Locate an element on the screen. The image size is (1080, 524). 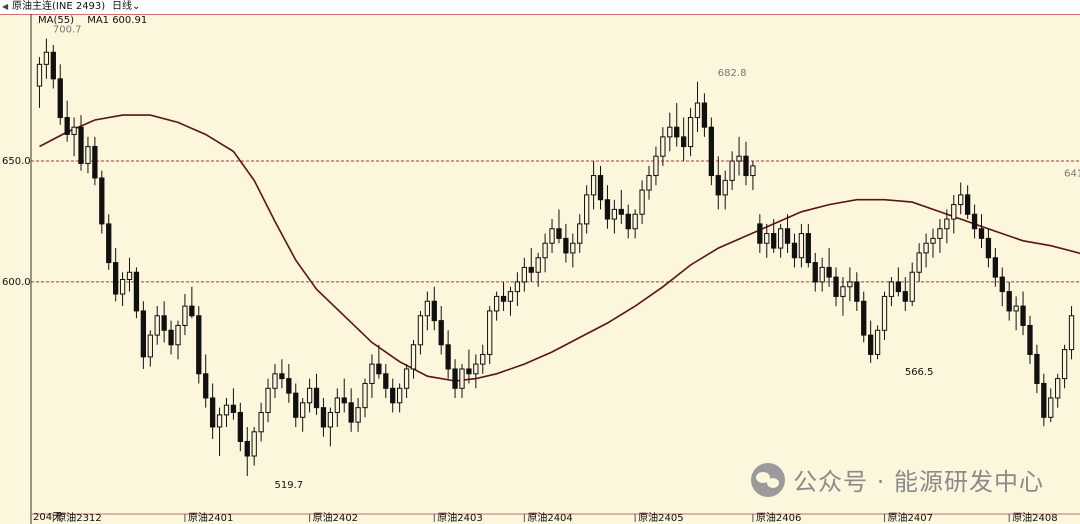
ma-label: MA(55) is located at coordinates (56, 20).